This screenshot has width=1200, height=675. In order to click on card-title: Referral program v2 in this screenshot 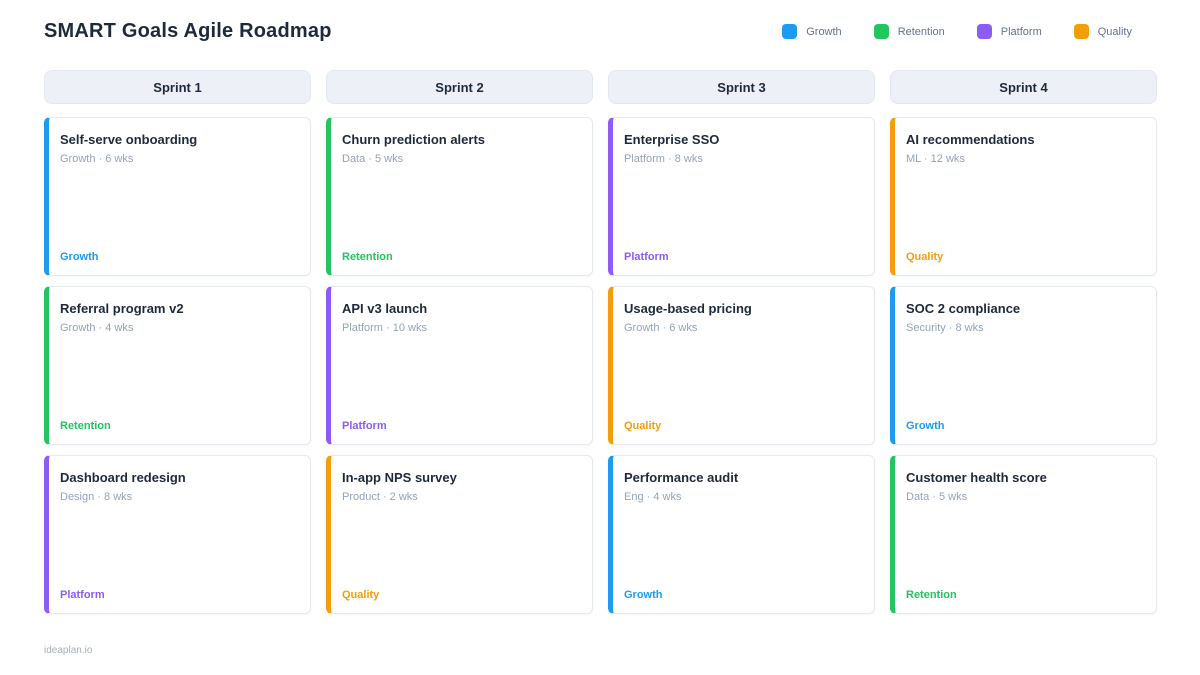, I will do `click(122, 308)`.